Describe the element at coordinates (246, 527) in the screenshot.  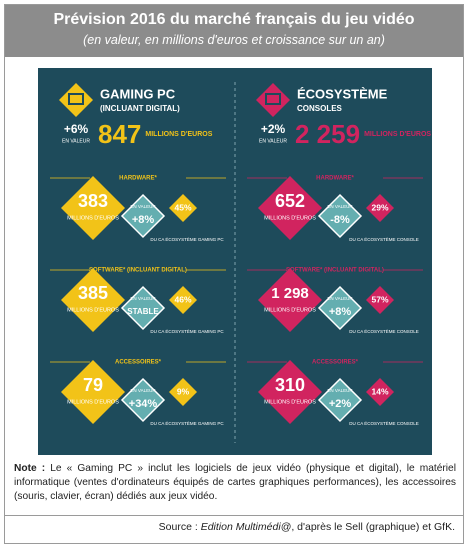
I see `source-publication: Edition Multimédi@` at that location.